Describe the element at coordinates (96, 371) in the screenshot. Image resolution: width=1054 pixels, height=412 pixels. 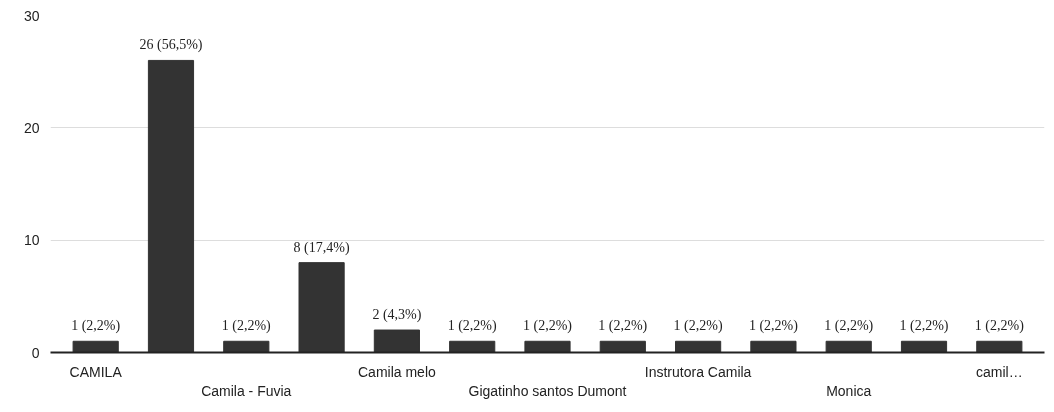
I see `x-tick-label: CAMILA` at that location.